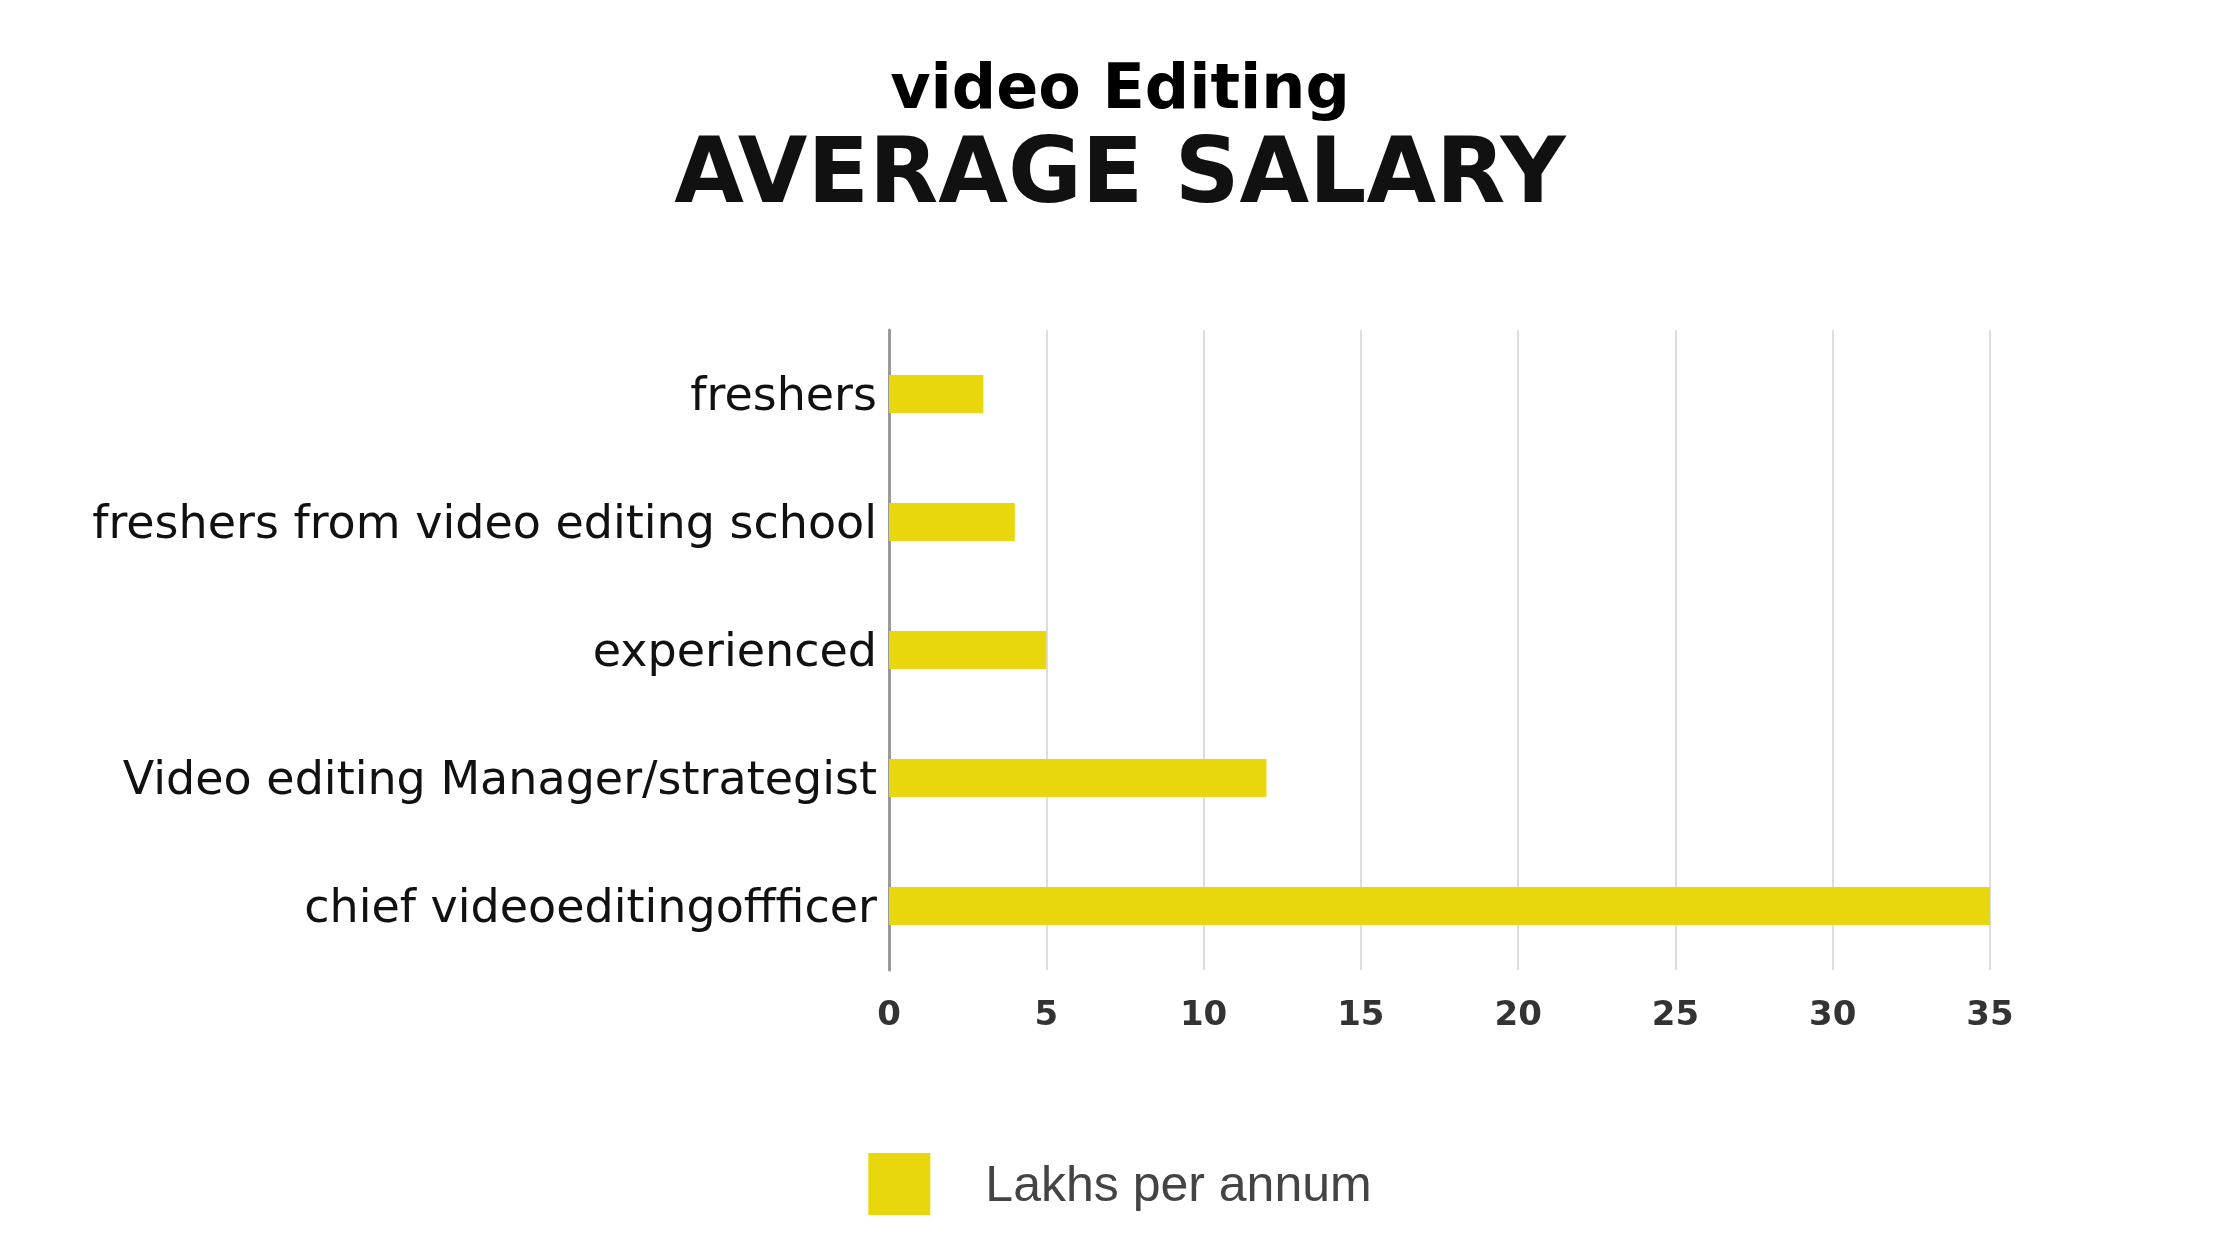 The image size is (2240, 1260). What do you see at coordinates (1178, 1184) in the screenshot?
I see `legend-label: Lakhs per annum` at bounding box center [1178, 1184].